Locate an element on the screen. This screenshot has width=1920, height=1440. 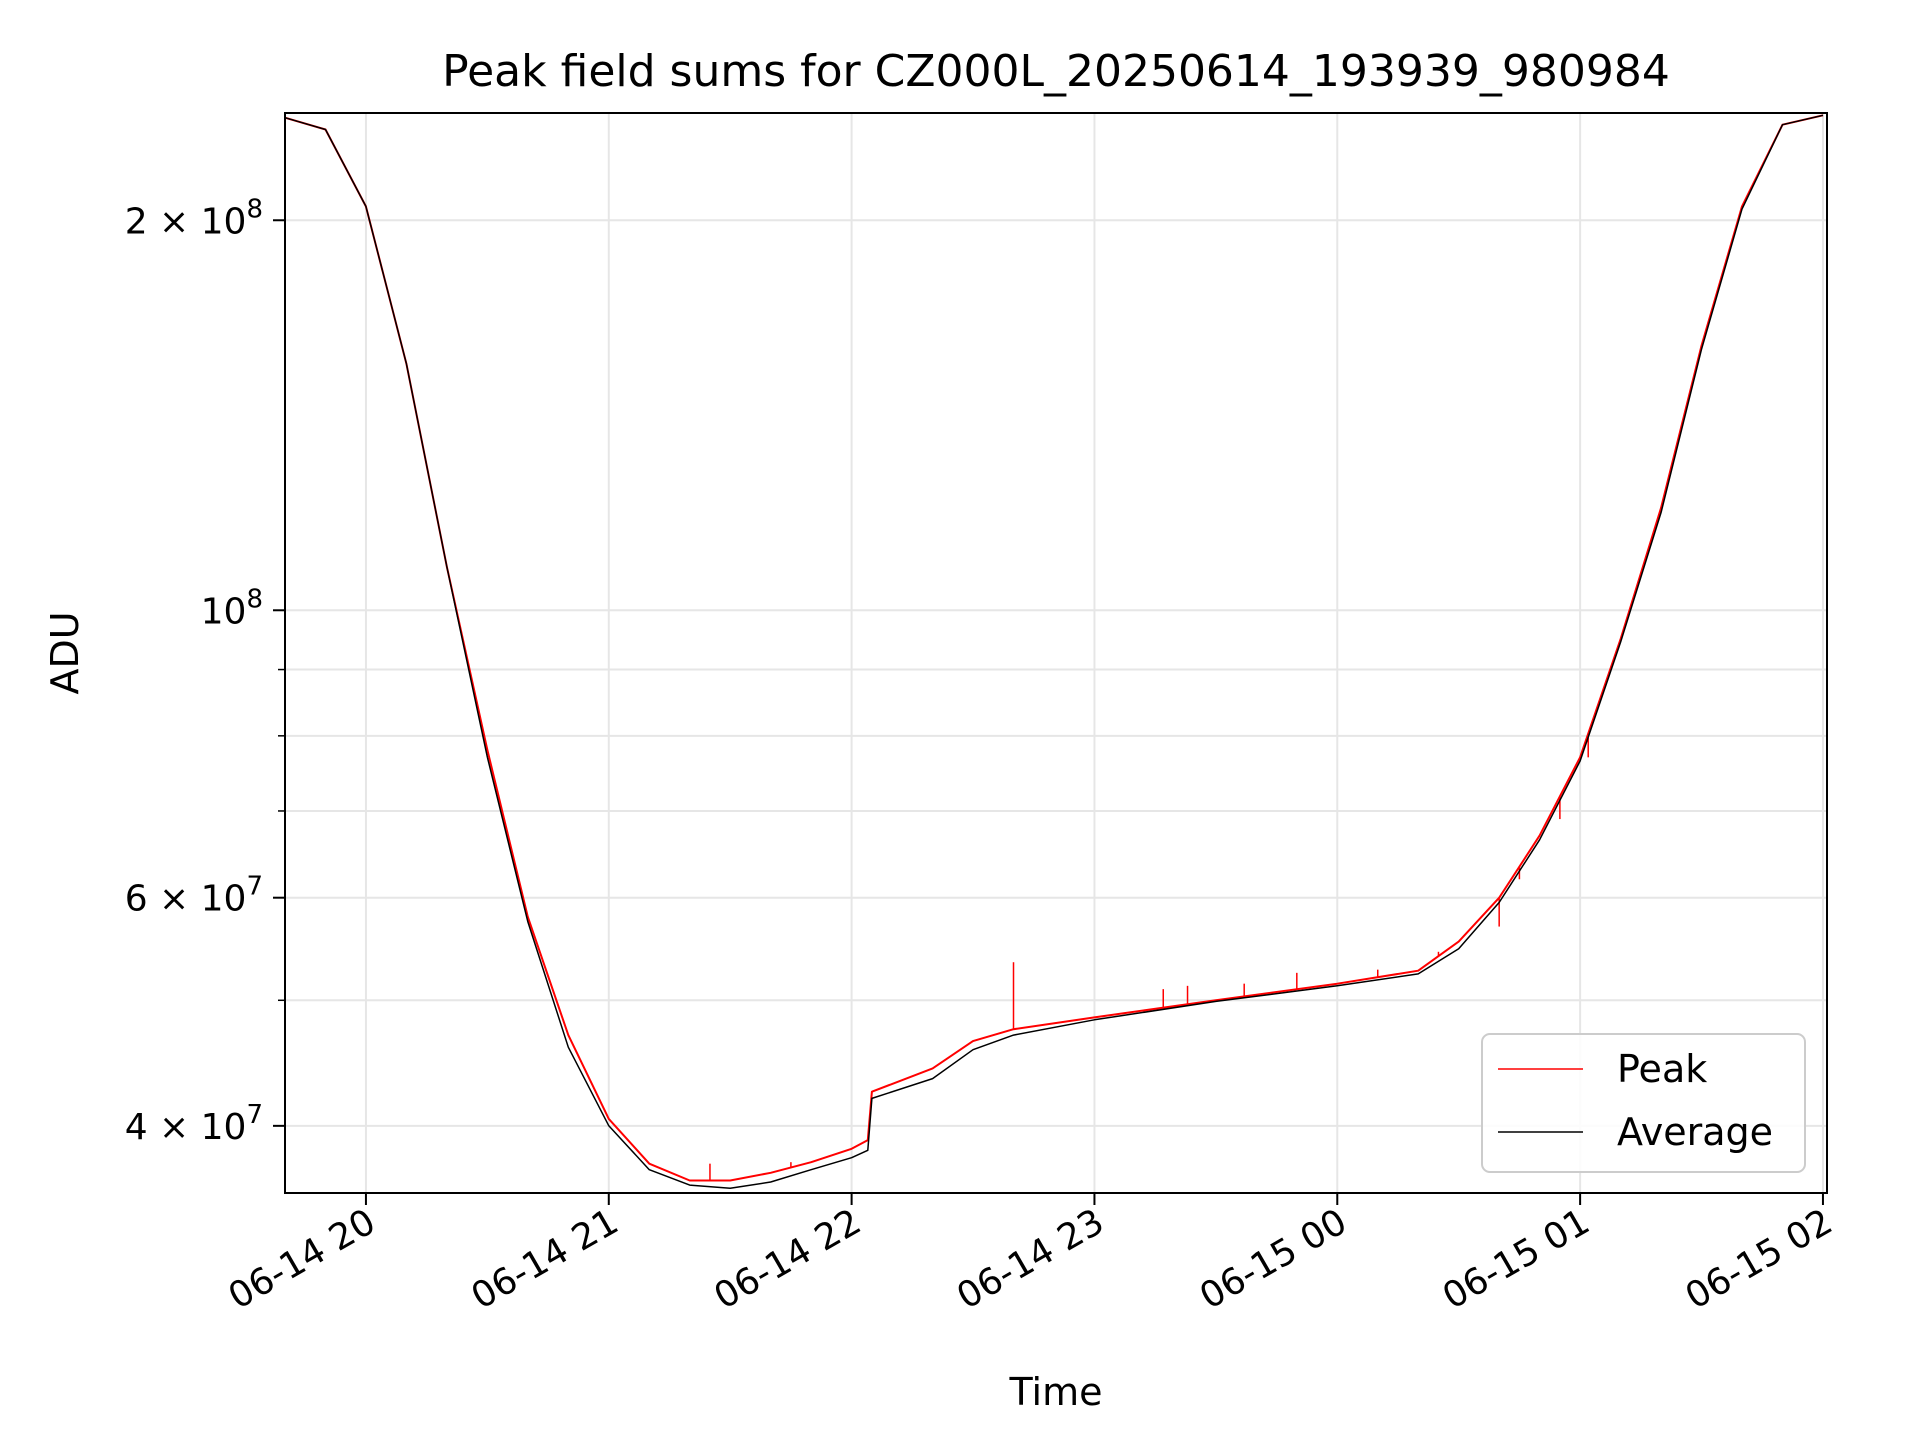
y-tick-label: 4 × 107 is located at coordinates (194, 1124).